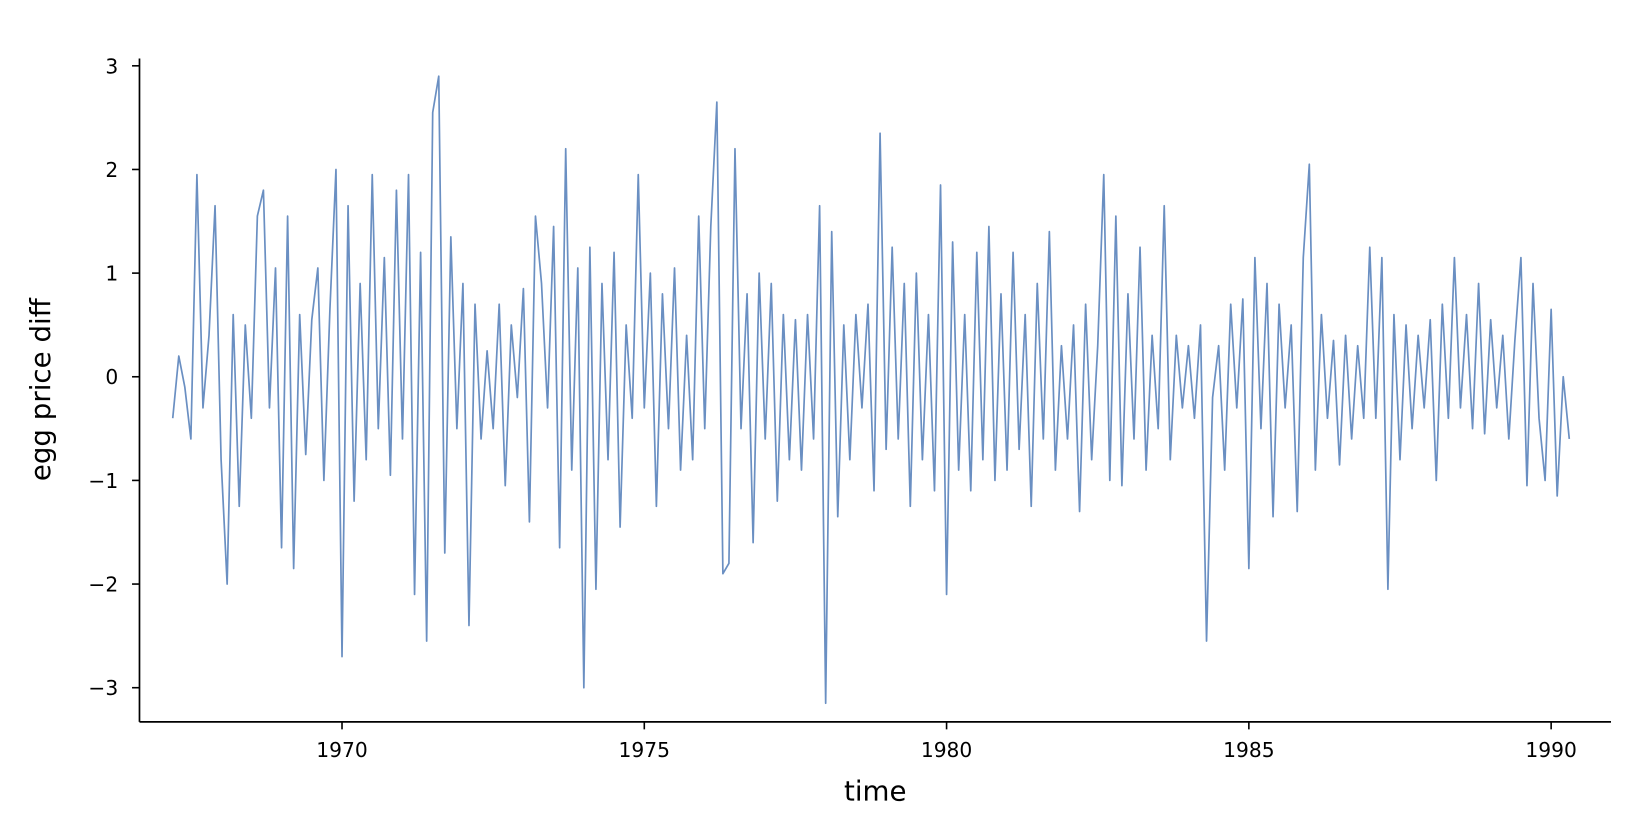  I want to click on y-tick-label: 1, so click(111, 274).